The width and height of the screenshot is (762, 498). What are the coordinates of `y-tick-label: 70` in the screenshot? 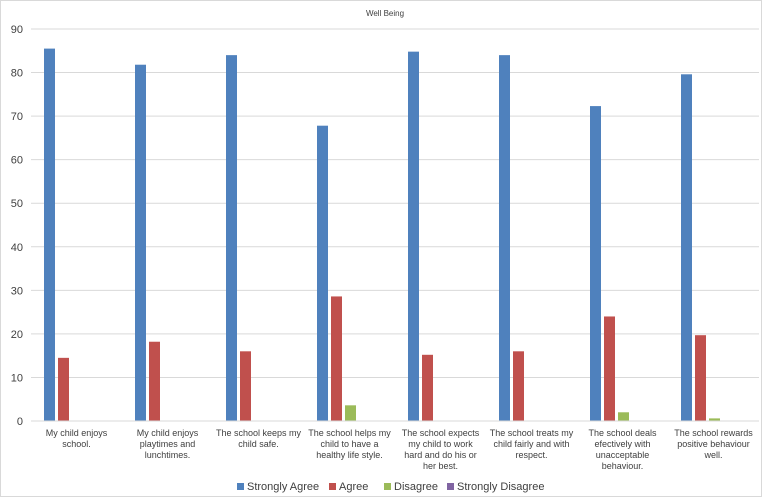 It's located at (17, 117).